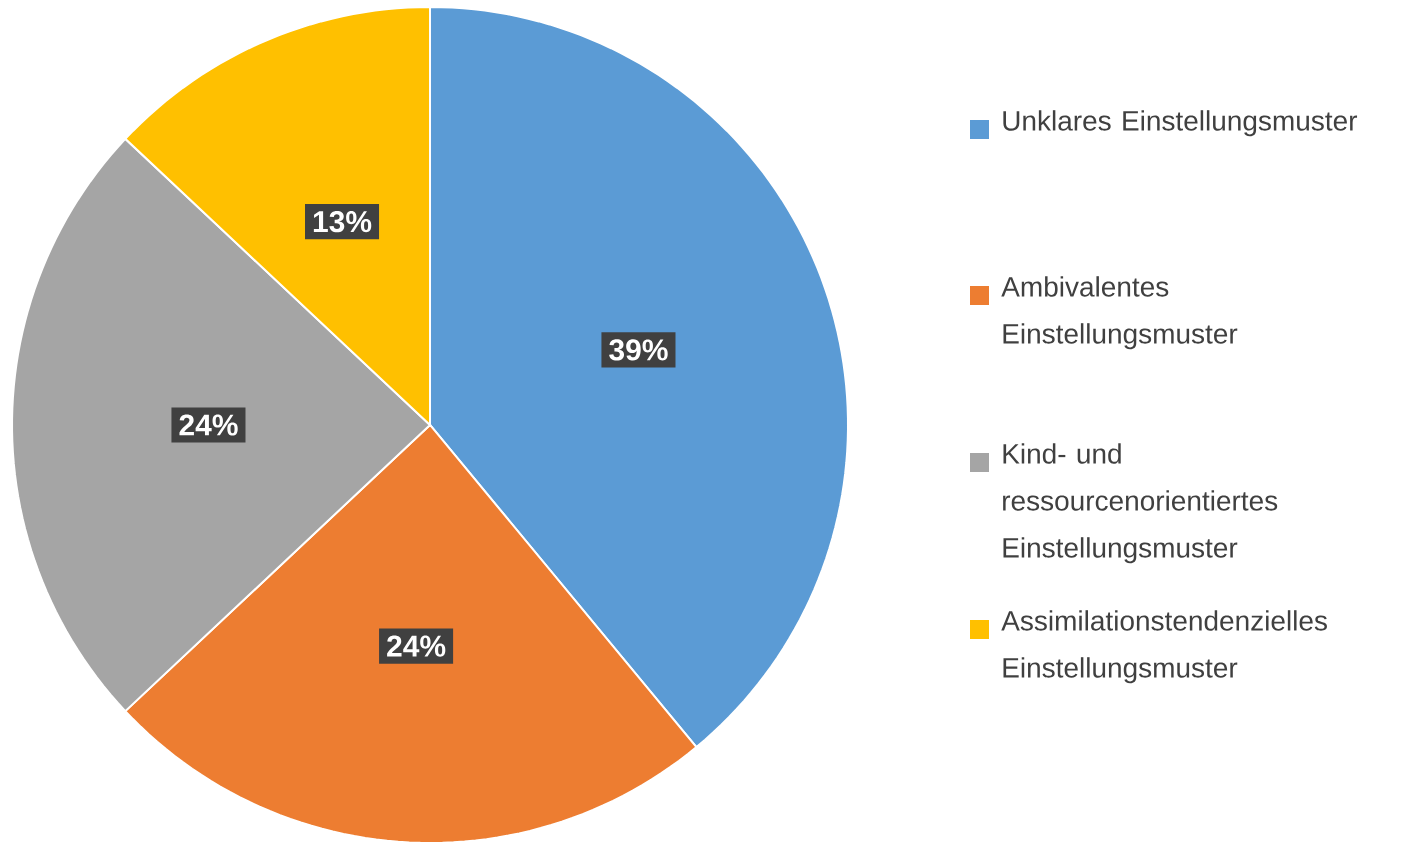 Image resolution: width=1426 pixels, height=842 pixels. Describe the element at coordinates (638, 350) in the screenshot. I see `data-label: 39%` at that location.